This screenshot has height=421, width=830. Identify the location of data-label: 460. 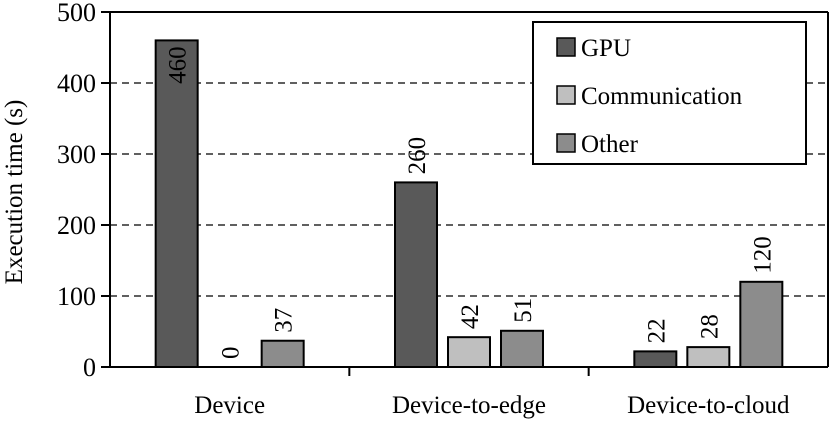
(178, 65).